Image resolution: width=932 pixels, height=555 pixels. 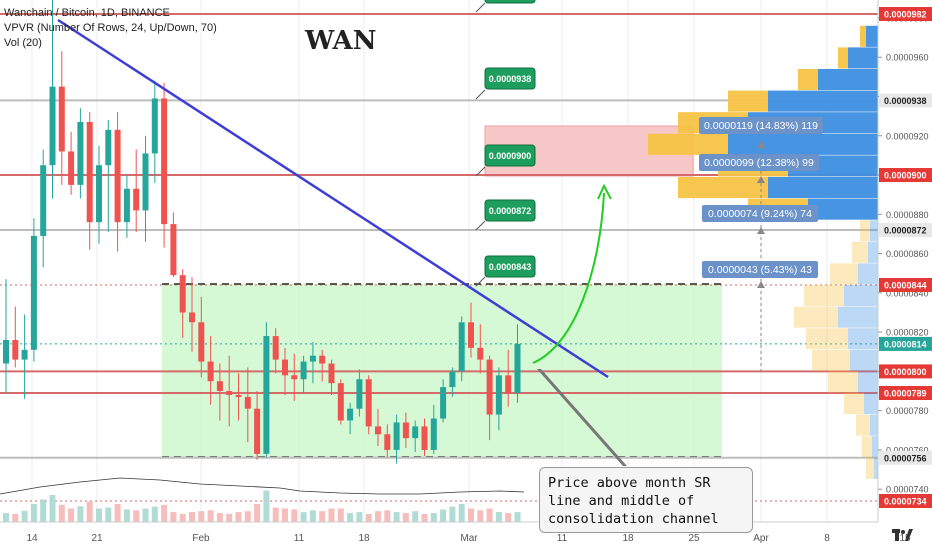 What do you see at coordinates (628, 538) in the screenshot?
I see `time-tick-label: 18` at bounding box center [628, 538].